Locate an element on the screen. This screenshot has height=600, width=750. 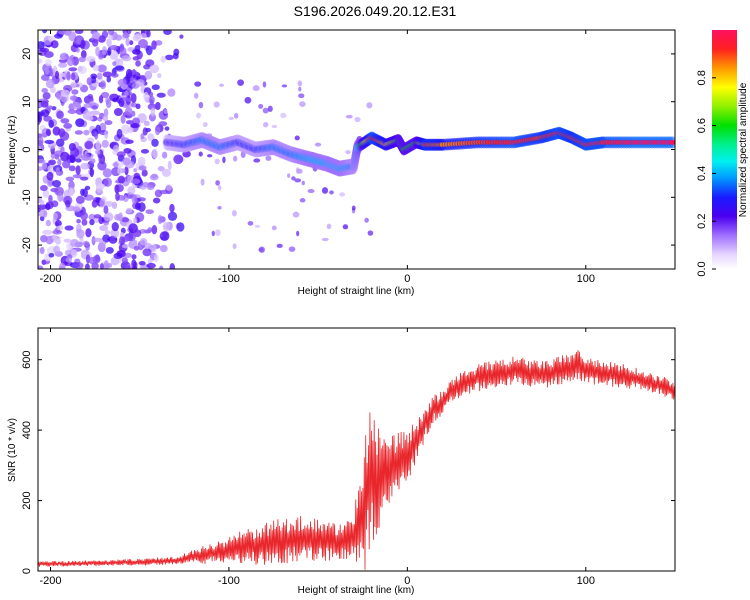
snr-xlabel: Height of straight line (km) is located at coordinates (356, 590).